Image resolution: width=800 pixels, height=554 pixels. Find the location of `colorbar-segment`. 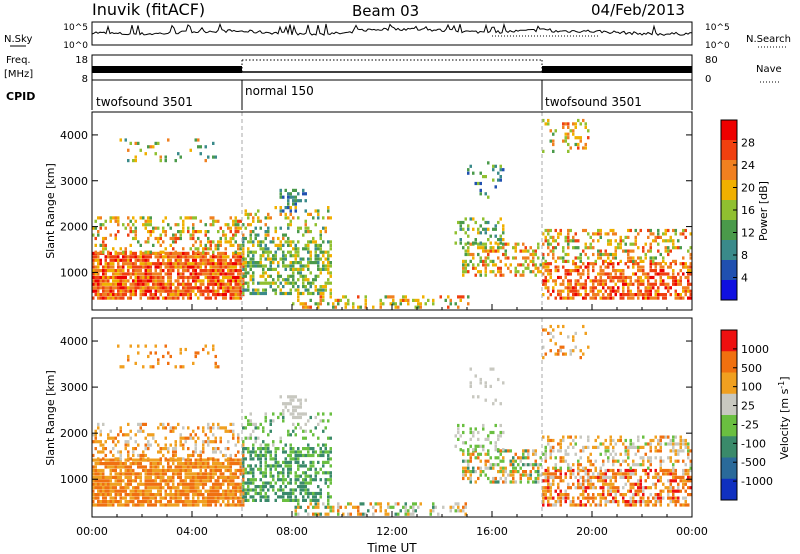

colorbar-segment is located at coordinates (729, 150).